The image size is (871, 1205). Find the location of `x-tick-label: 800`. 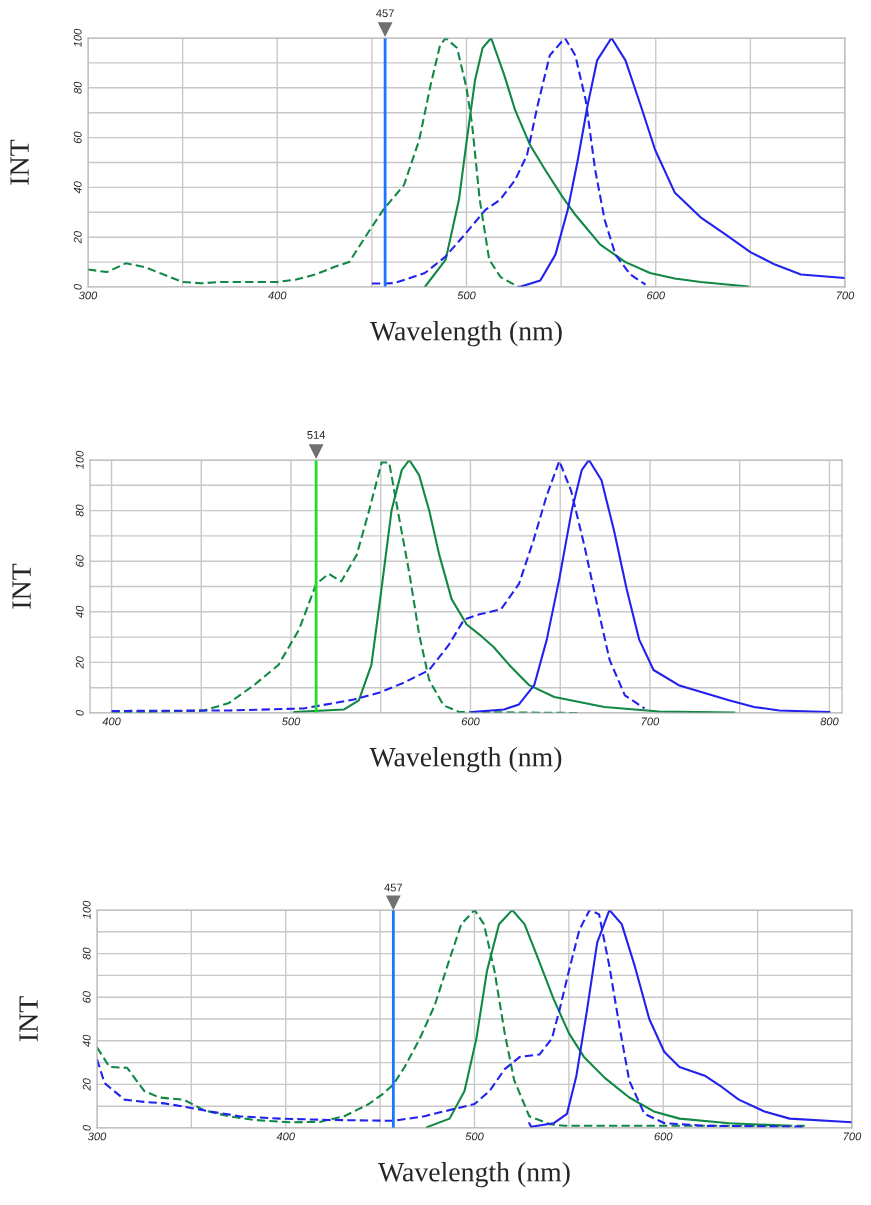

x-tick-label: 800 is located at coordinates (829, 721).